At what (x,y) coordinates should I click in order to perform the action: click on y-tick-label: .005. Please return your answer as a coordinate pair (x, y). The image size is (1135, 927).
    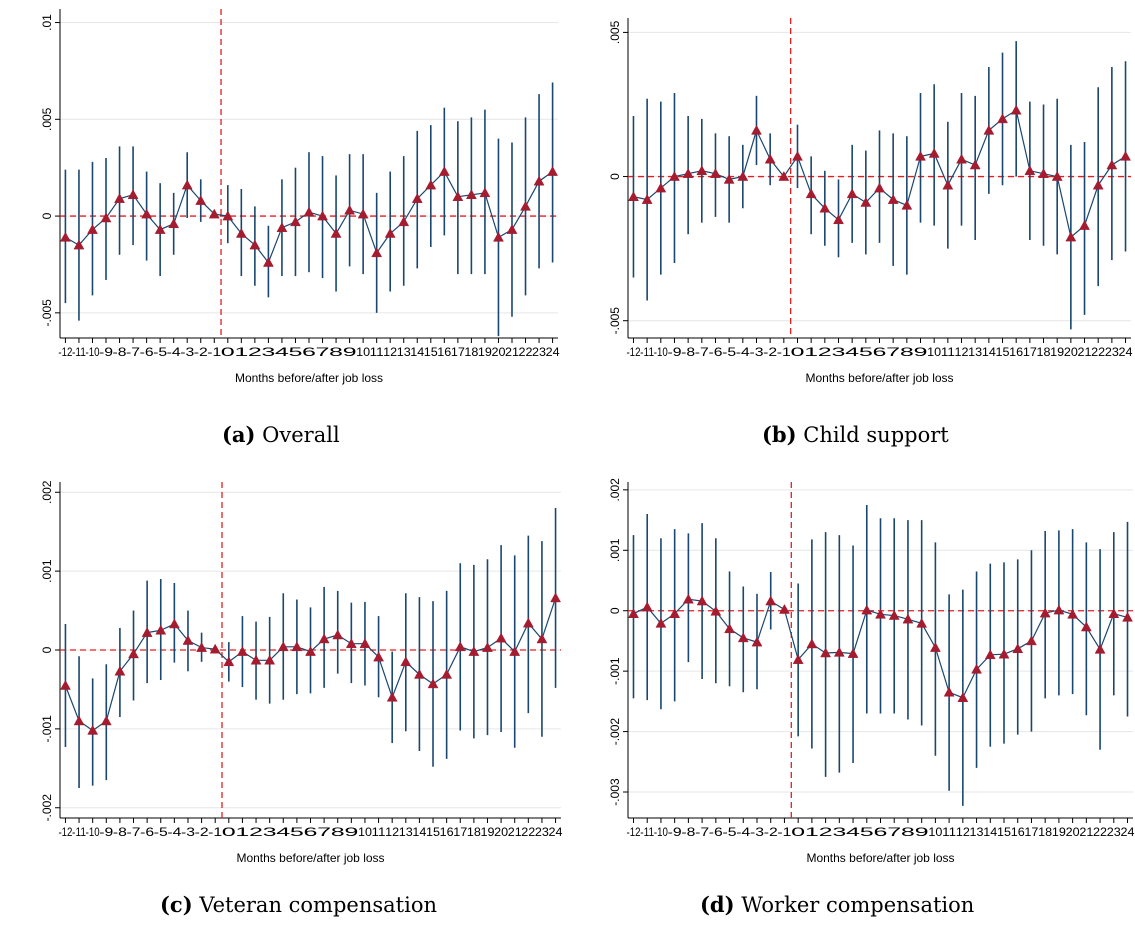
    Looking at the image, I should click on (47, 119).